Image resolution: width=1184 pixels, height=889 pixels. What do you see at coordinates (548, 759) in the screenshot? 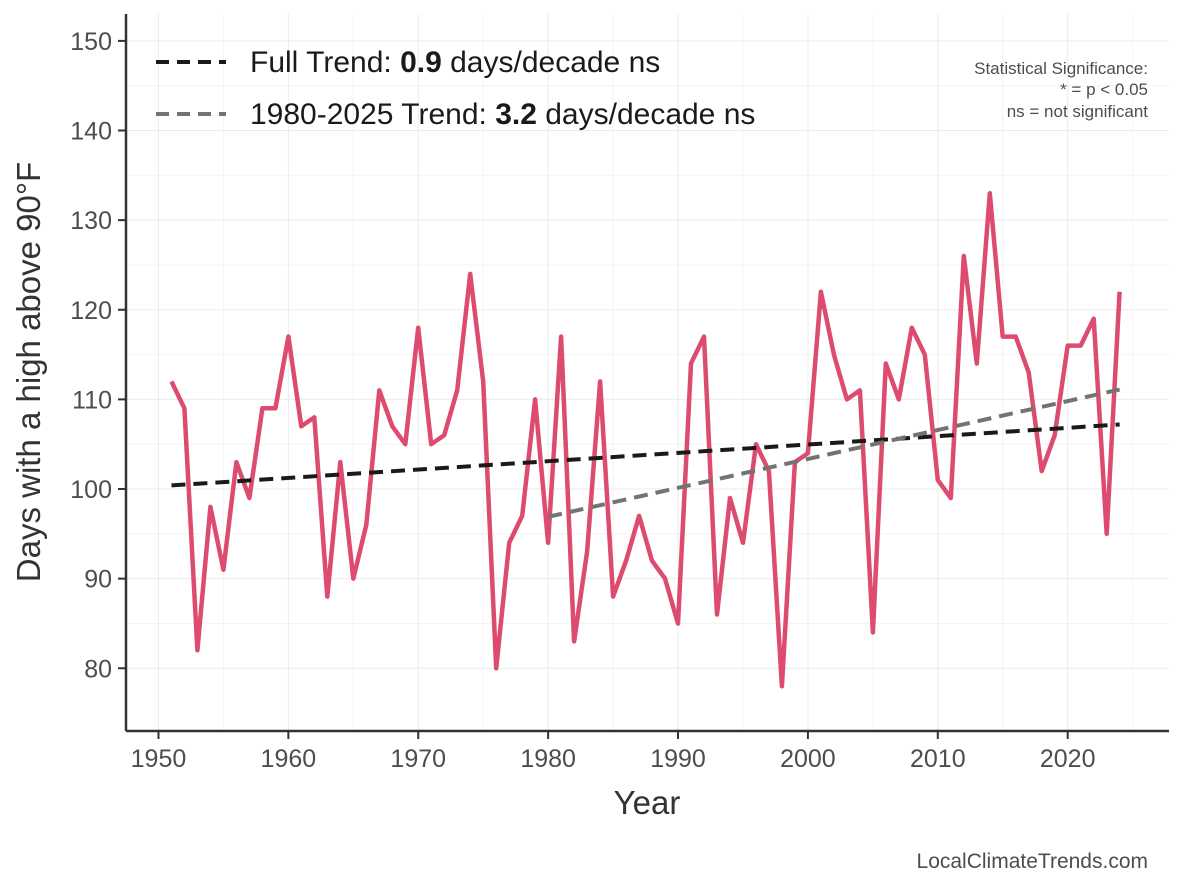
I see `x-tick-label: 1980` at bounding box center [548, 759].